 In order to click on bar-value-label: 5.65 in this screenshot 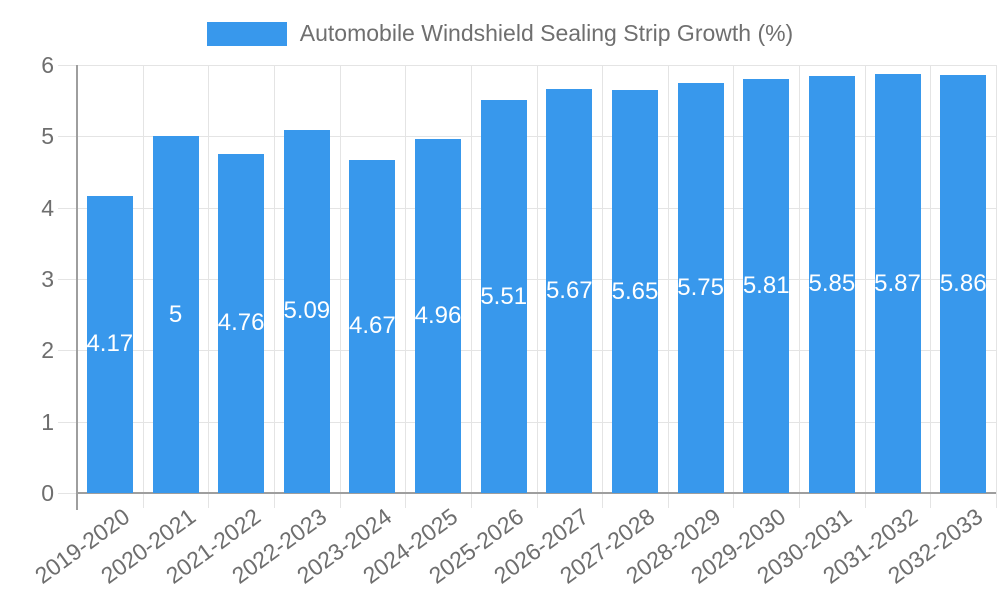, I will do `click(635, 291)`.